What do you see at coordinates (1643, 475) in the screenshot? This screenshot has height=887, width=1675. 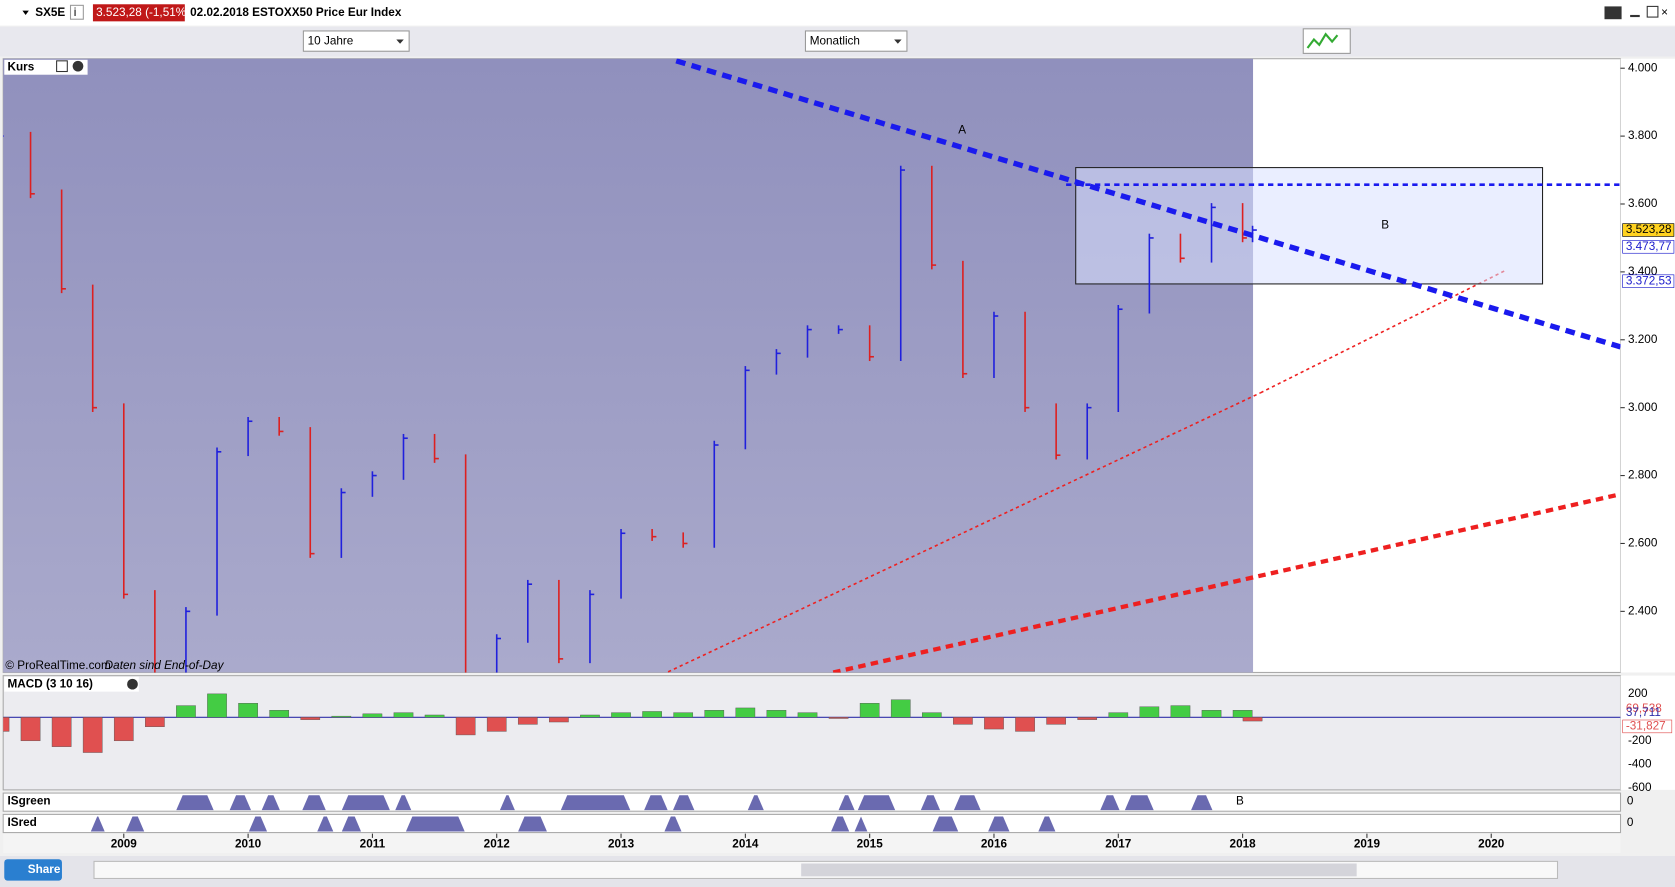 I see `y-tick-label: 2.800` at bounding box center [1643, 475].